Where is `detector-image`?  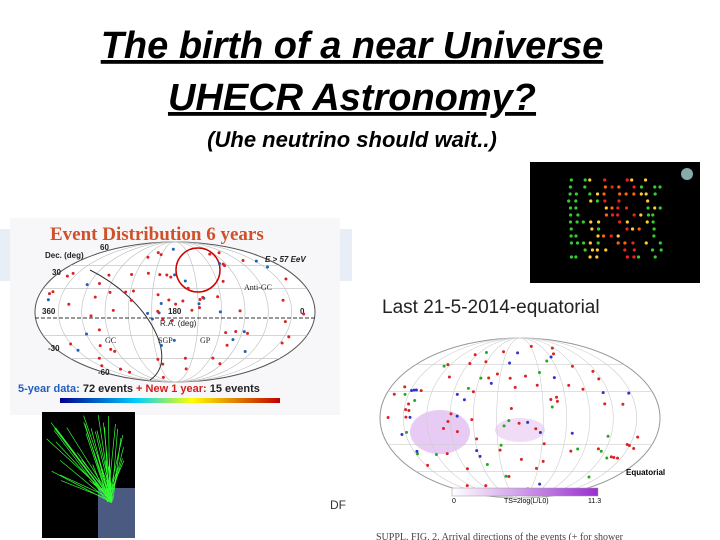 detector-image is located at coordinates (692, 277).